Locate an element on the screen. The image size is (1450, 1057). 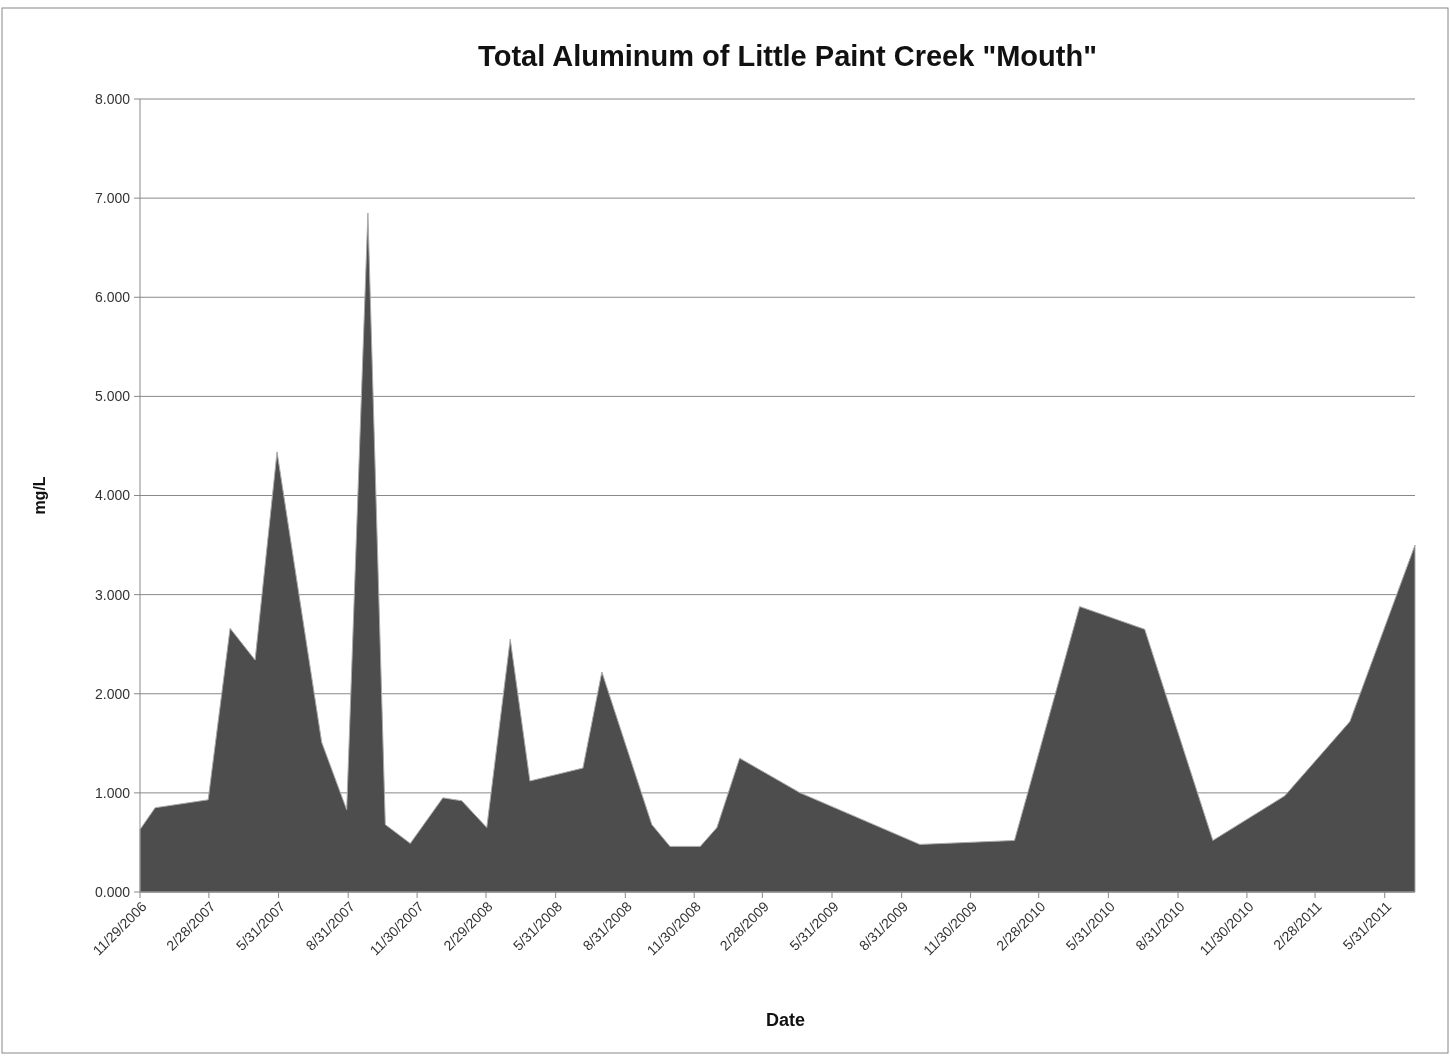
y-tick-label: 4.000 is located at coordinates (112, 495).